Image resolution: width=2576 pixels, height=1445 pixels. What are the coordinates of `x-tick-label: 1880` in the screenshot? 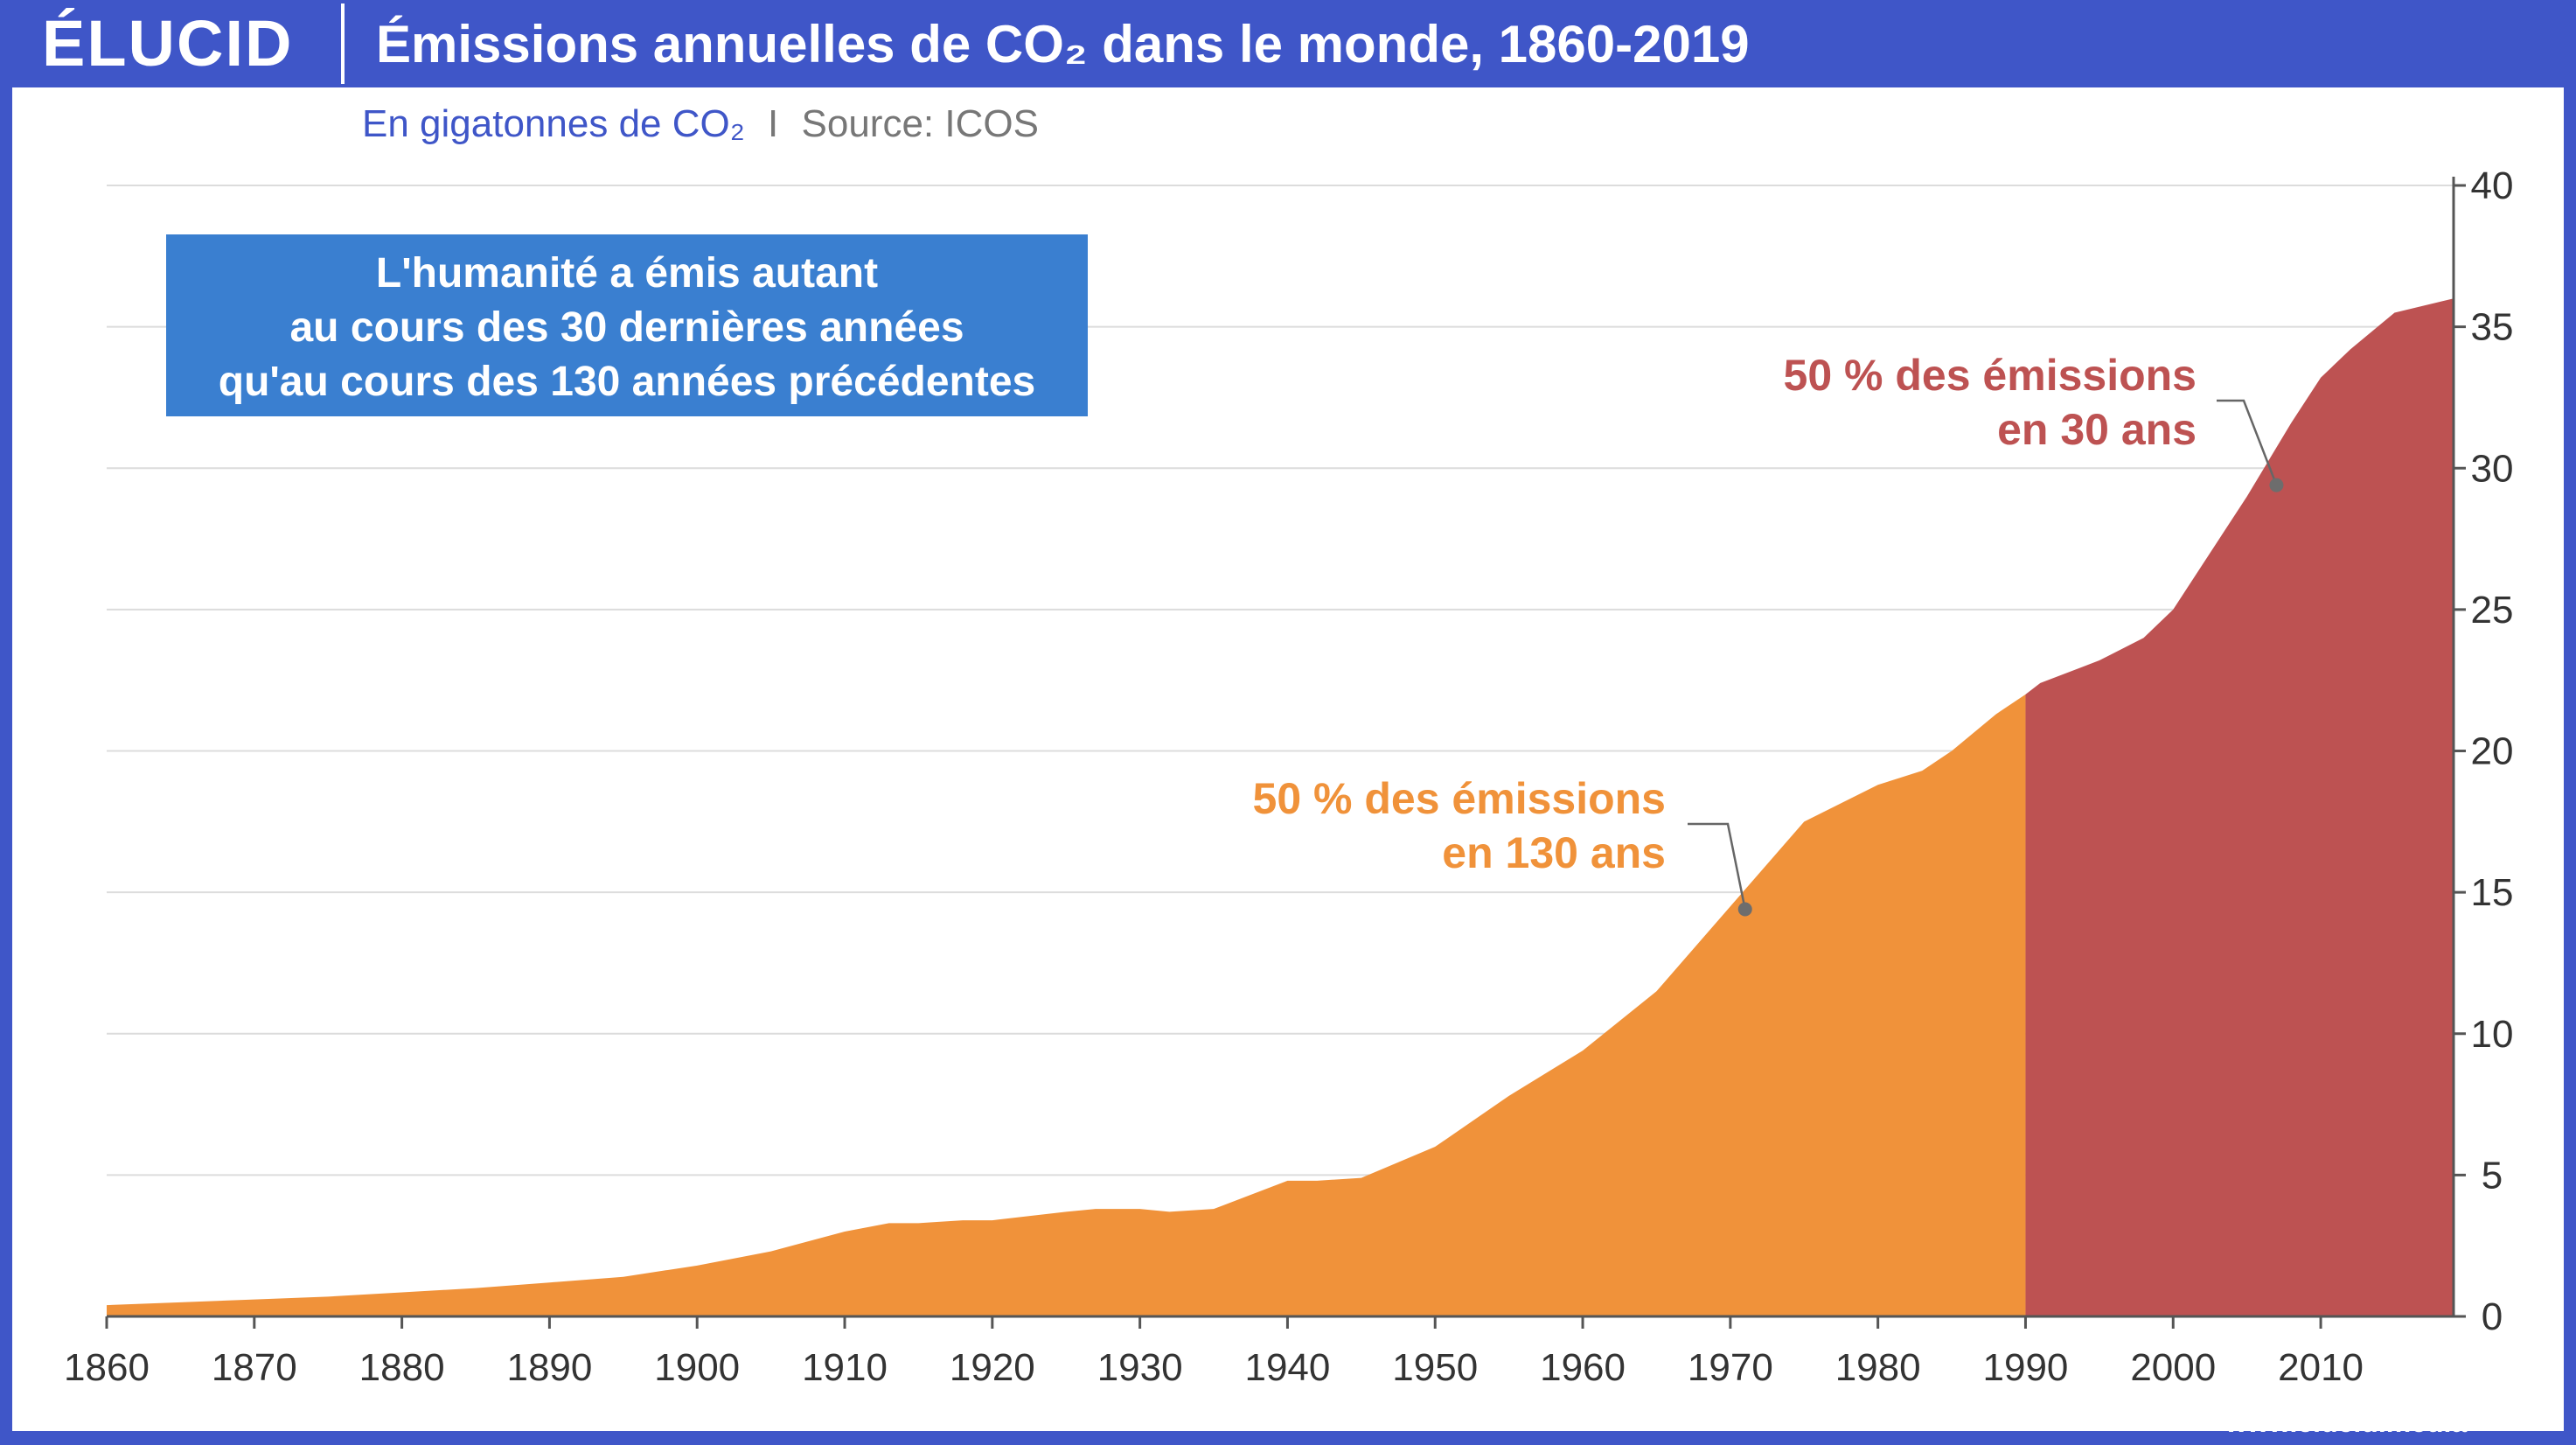 It's located at (402, 1367).